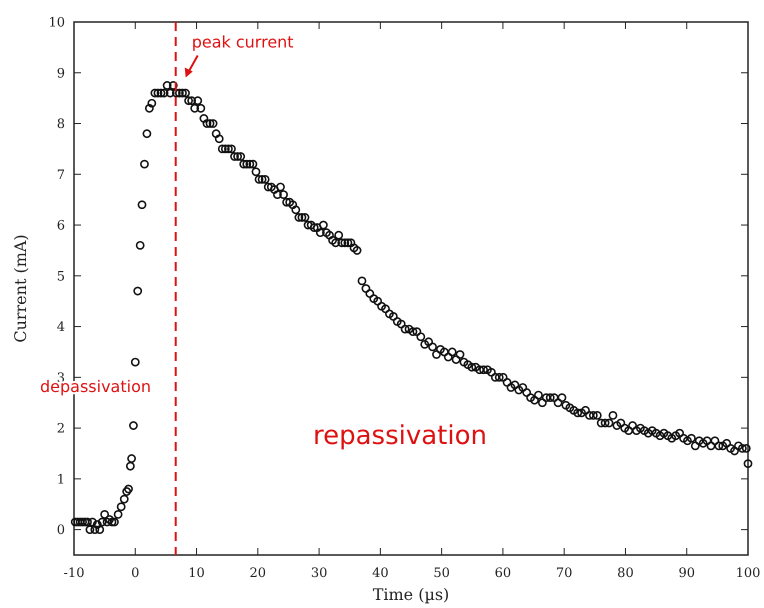 The image size is (764, 608). Describe the element at coordinates (56, 23) in the screenshot. I see `y-tick-label: 10` at that location.